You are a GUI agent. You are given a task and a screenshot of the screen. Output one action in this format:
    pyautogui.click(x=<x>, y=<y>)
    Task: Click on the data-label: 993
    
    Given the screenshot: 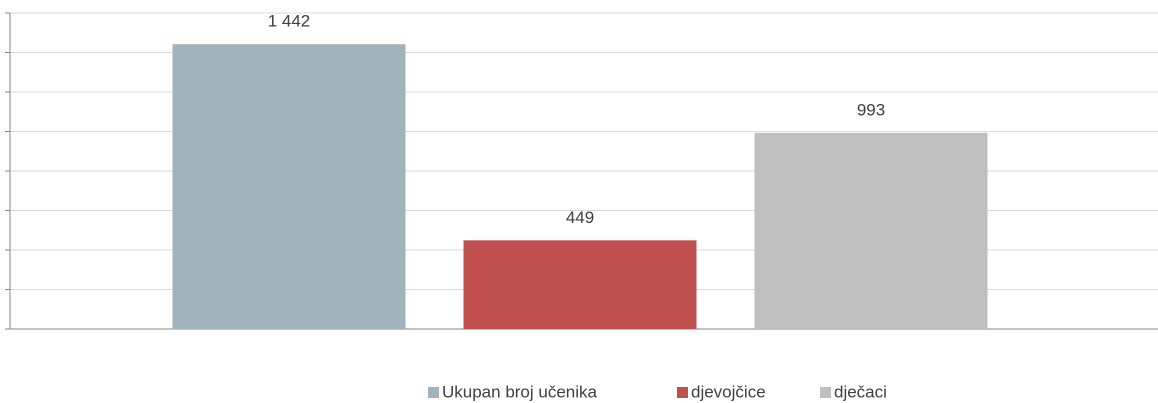 What is the action you would take?
    pyautogui.click(x=871, y=109)
    